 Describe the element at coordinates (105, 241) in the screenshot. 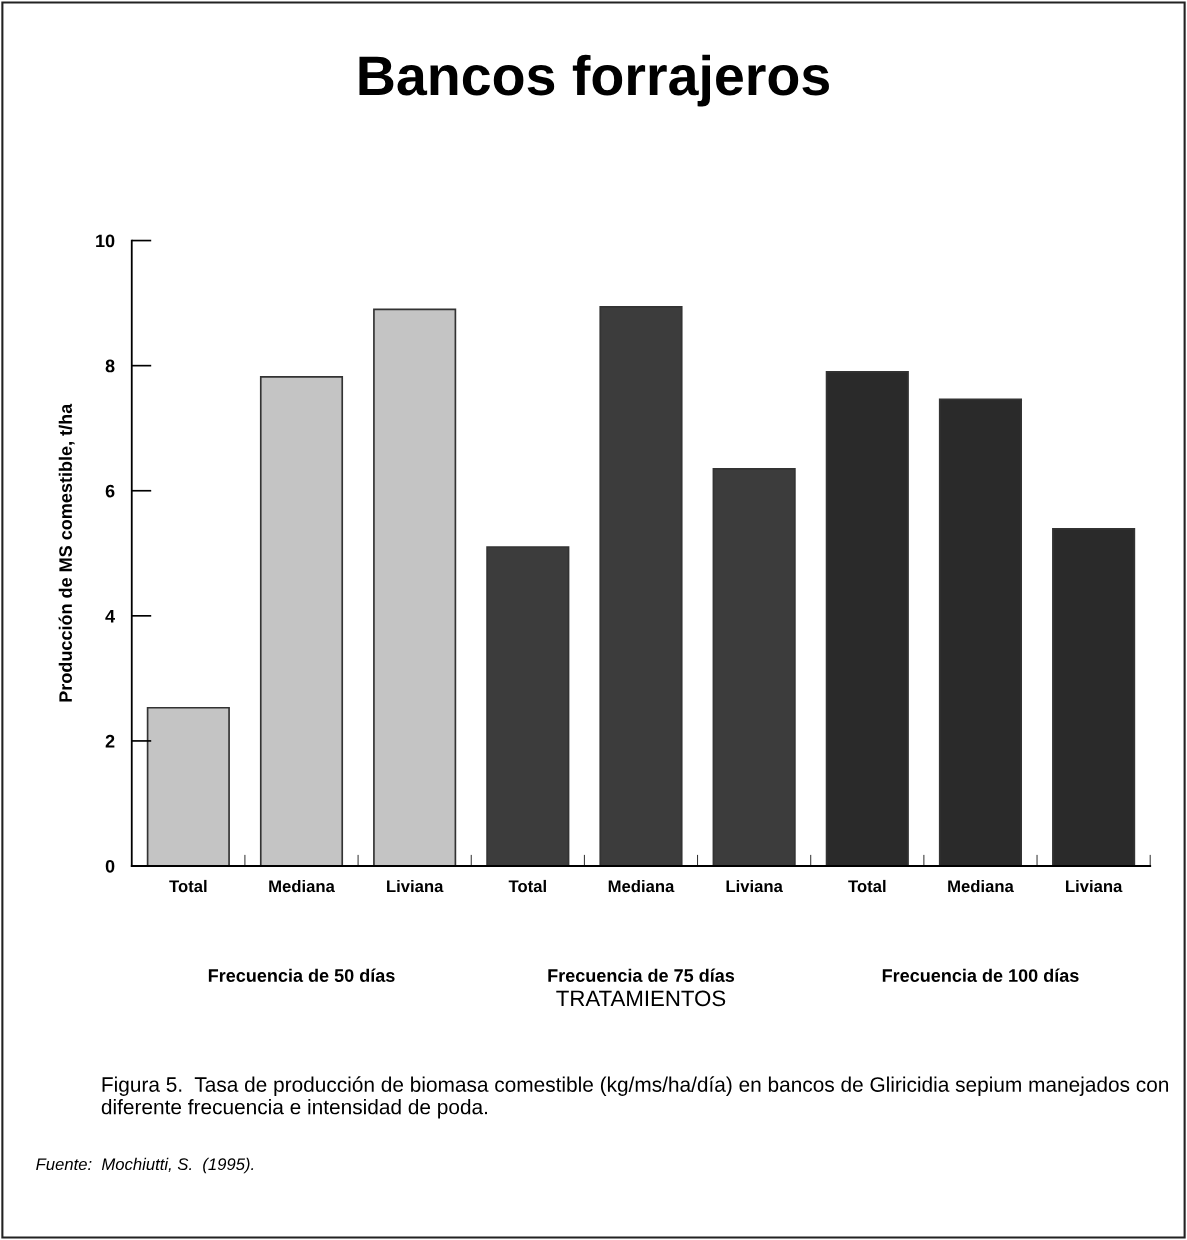

I see `y-tick-label: 10` at that location.